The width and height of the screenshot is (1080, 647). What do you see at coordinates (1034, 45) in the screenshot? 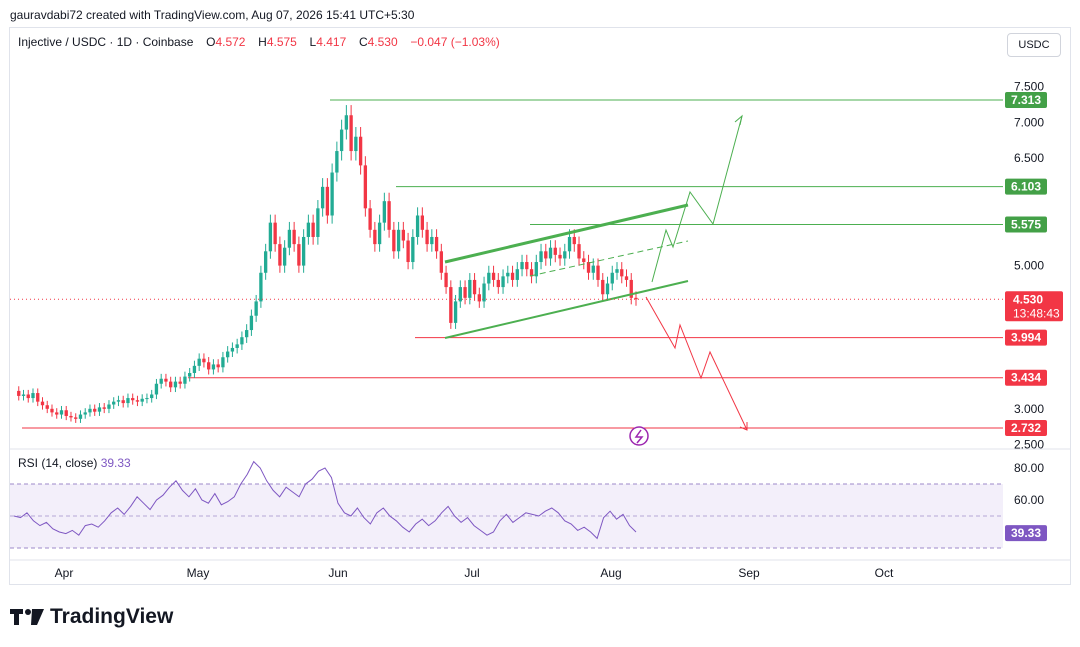
I see `currency-button: USDC` at bounding box center [1034, 45].